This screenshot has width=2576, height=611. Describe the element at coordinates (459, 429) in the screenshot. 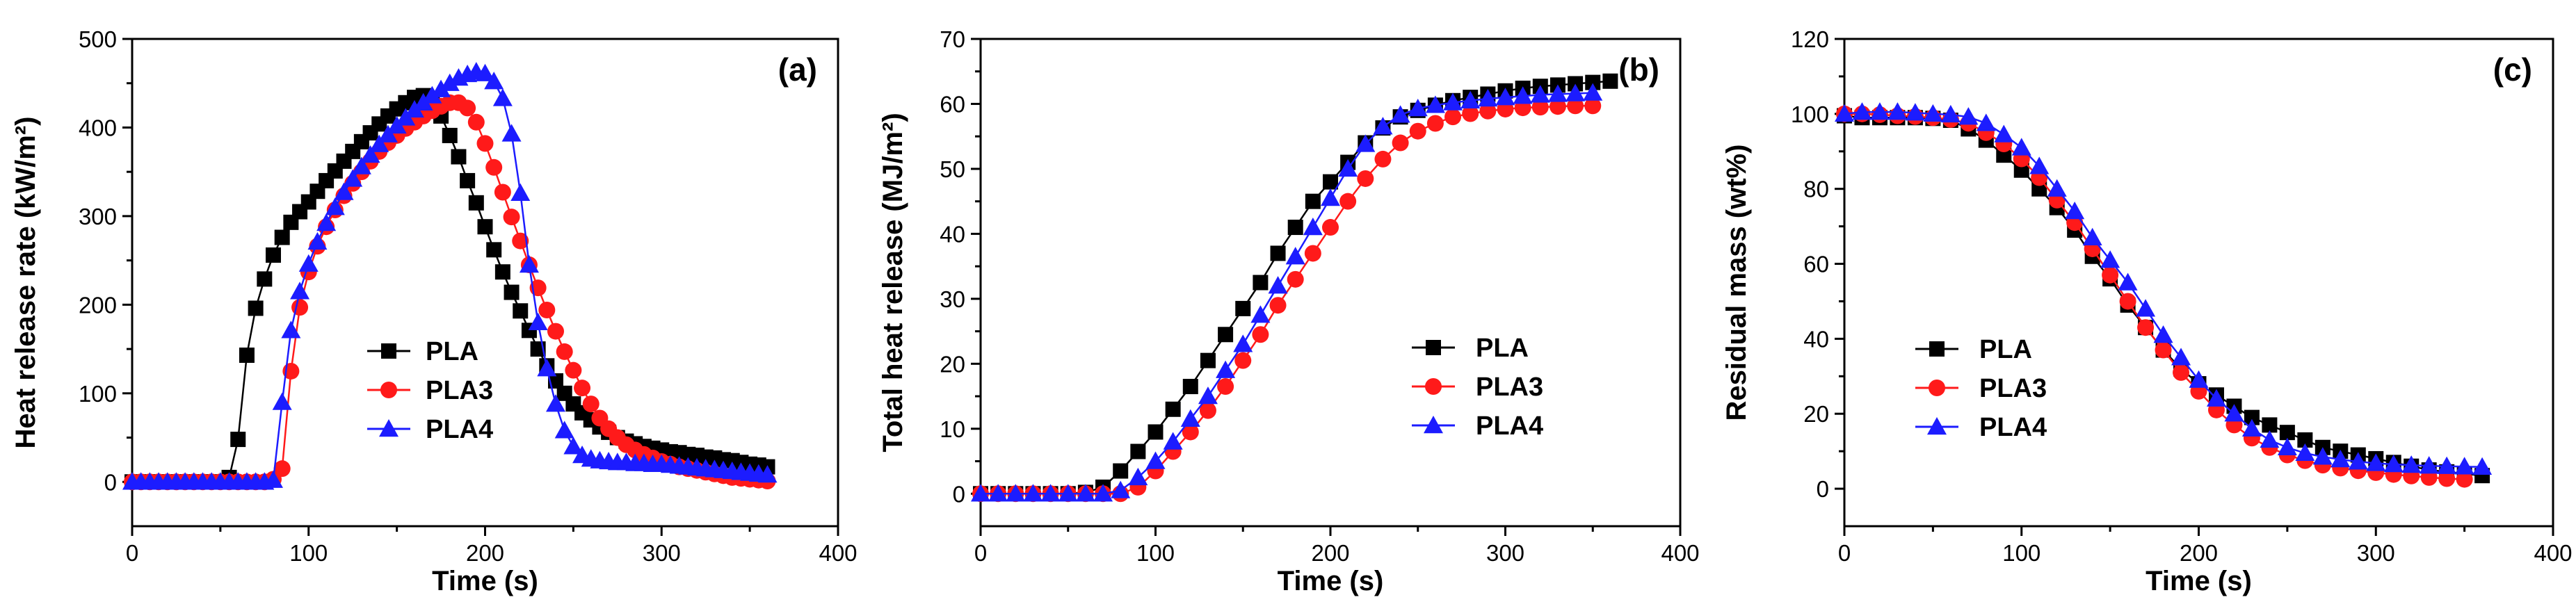

I see `legend-label-pla4: PLA4` at that location.